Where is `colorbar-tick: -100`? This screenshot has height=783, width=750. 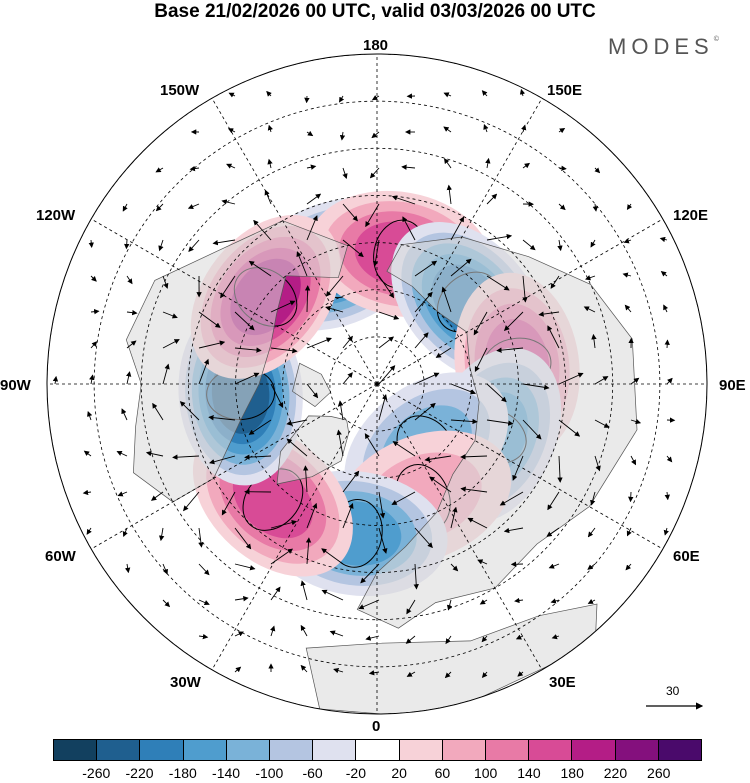
colorbar-tick: -100 is located at coordinates (269, 773).